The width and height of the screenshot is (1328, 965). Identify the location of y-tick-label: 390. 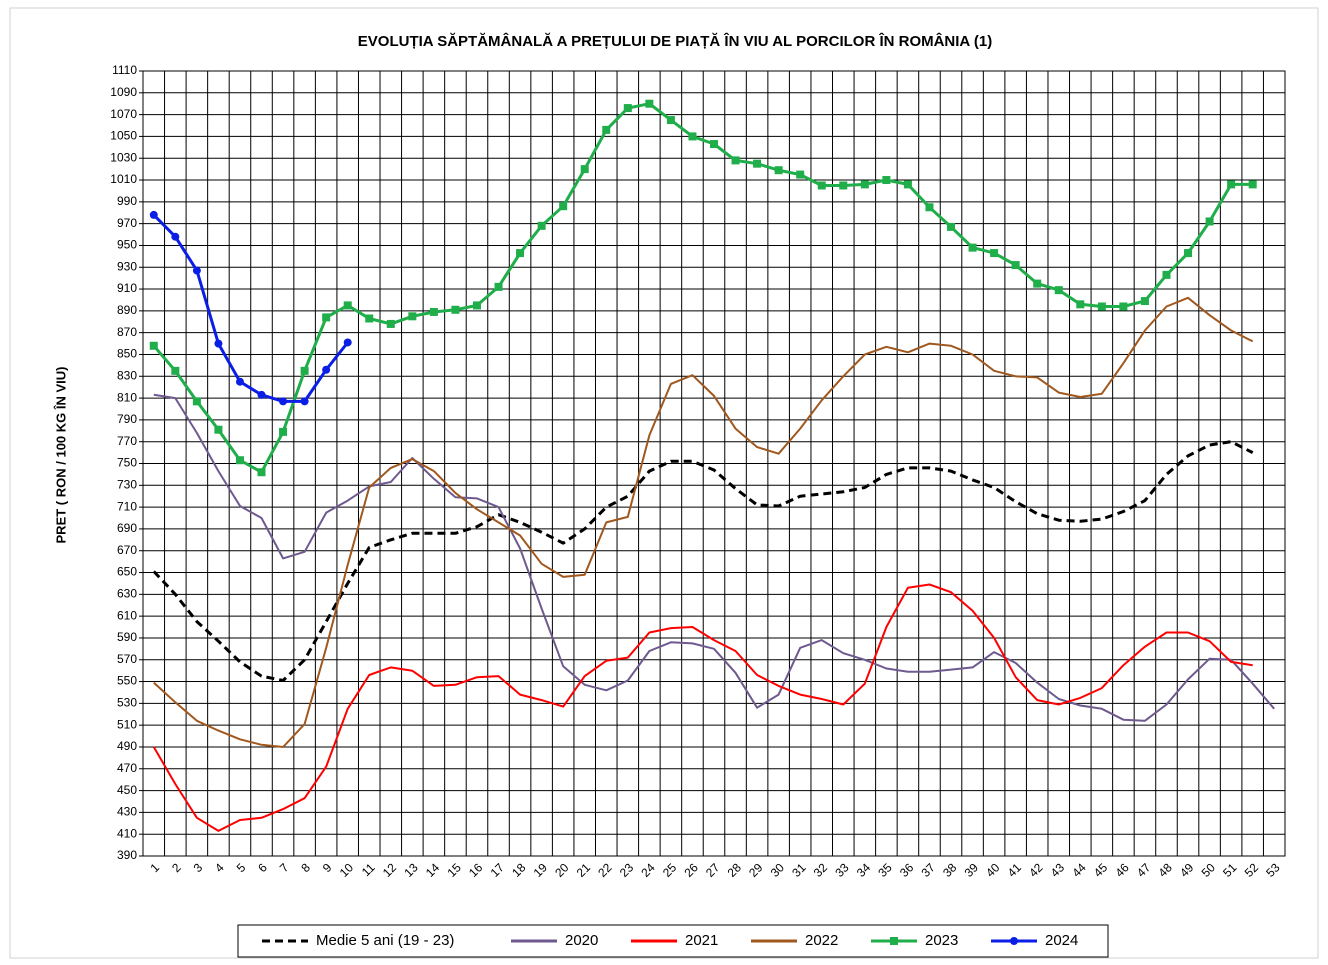
(127, 855).